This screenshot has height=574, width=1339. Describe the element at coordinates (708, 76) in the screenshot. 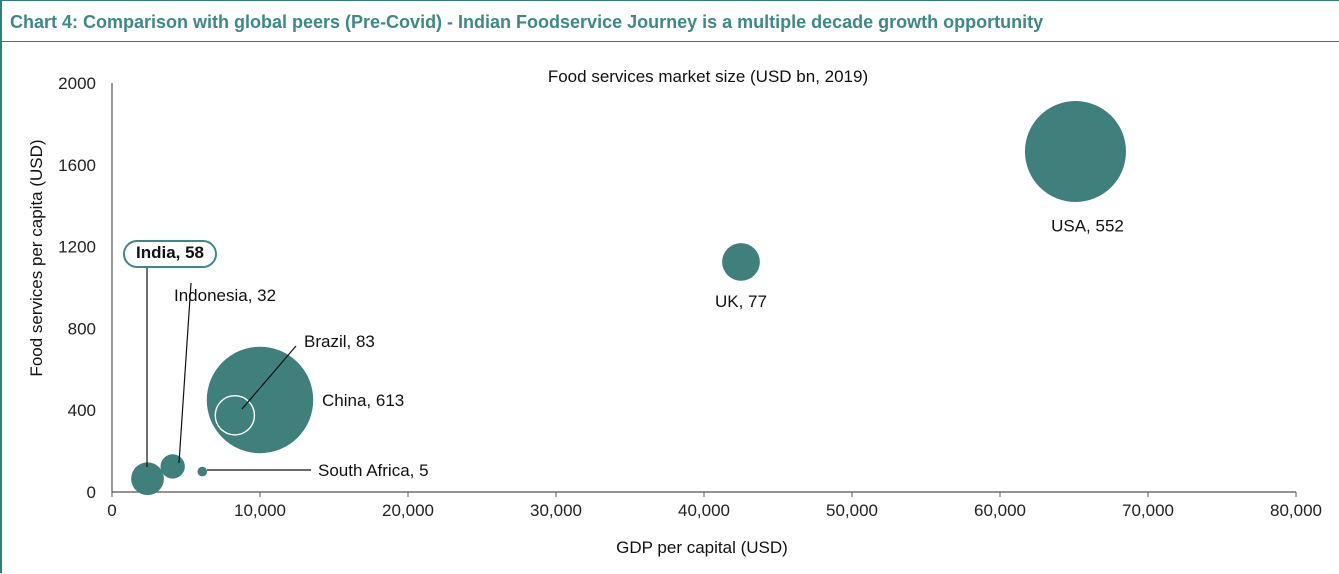

I see `chart-subtitle: Food services market size (USD bn, 2019)` at that location.